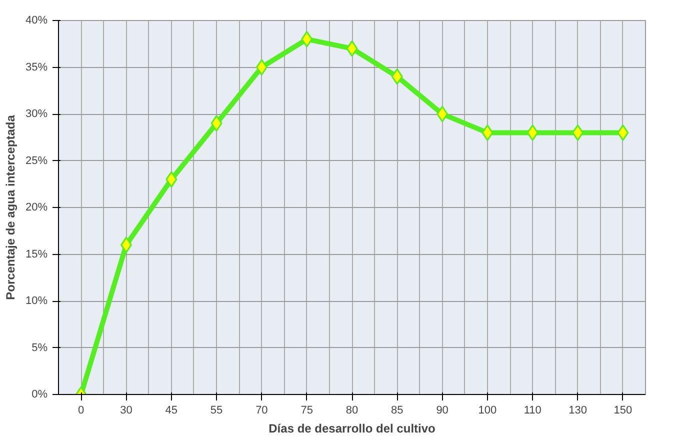 The width and height of the screenshot is (681, 443). I want to click on y-tick-label: 10%, so click(36, 301).